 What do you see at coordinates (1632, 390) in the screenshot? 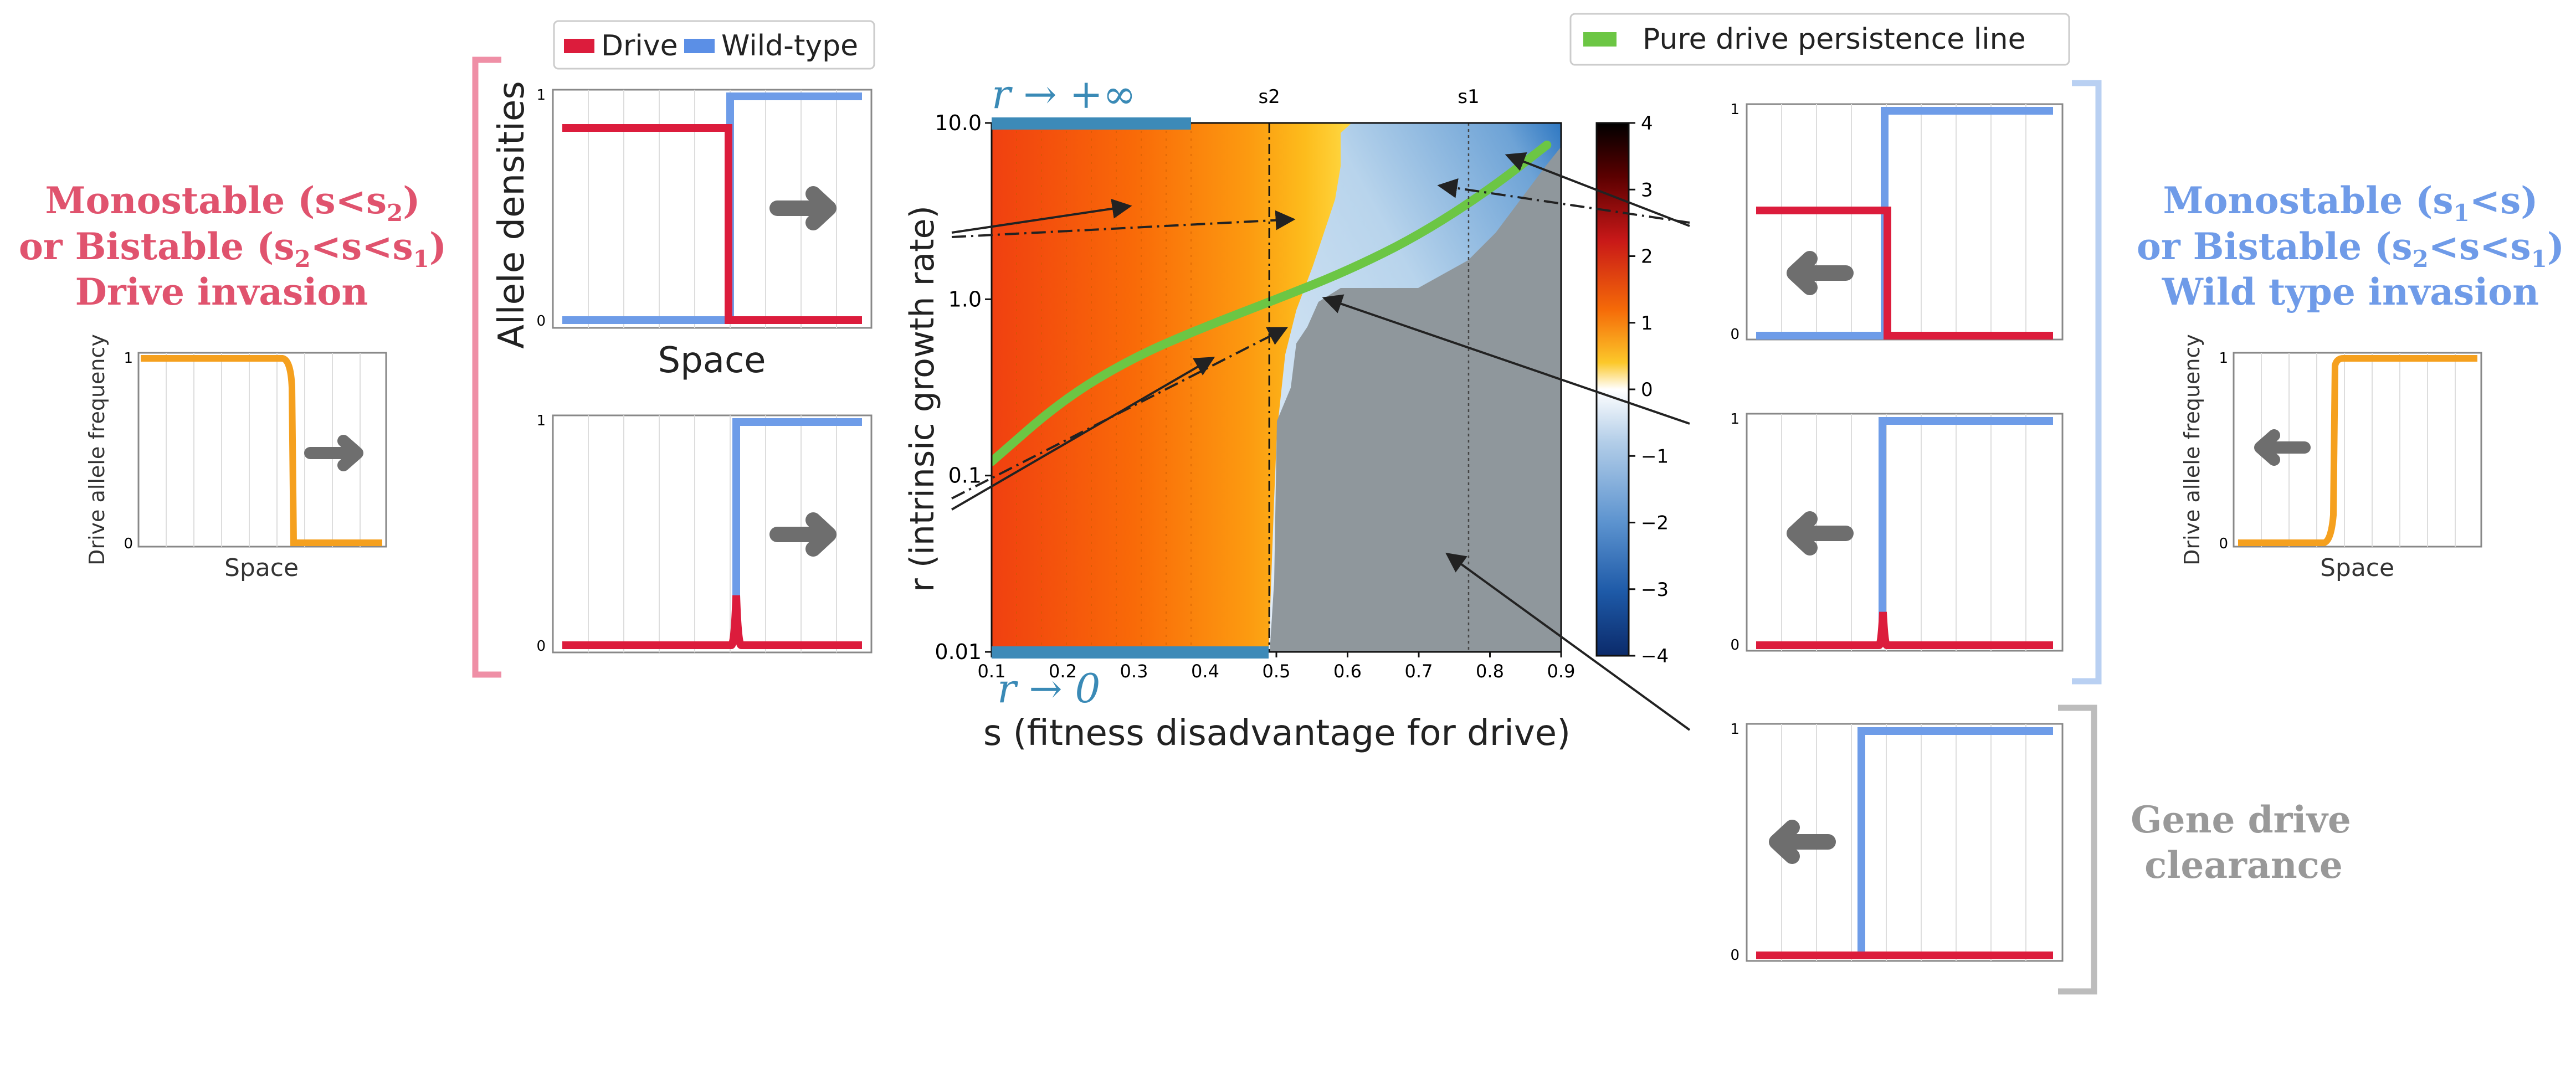
I see `colorbar: 4 3 2 1 0 −1 −2 −3 −4` at bounding box center [1632, 390].